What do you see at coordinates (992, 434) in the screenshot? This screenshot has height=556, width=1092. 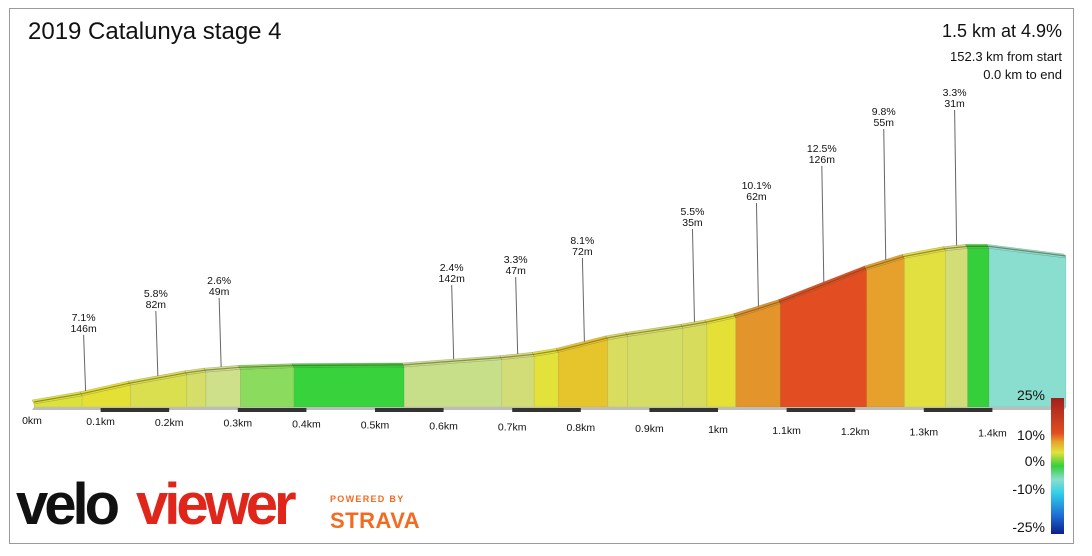 I see `x-tick-label: 1.4km` at bounding box center [992, 434].